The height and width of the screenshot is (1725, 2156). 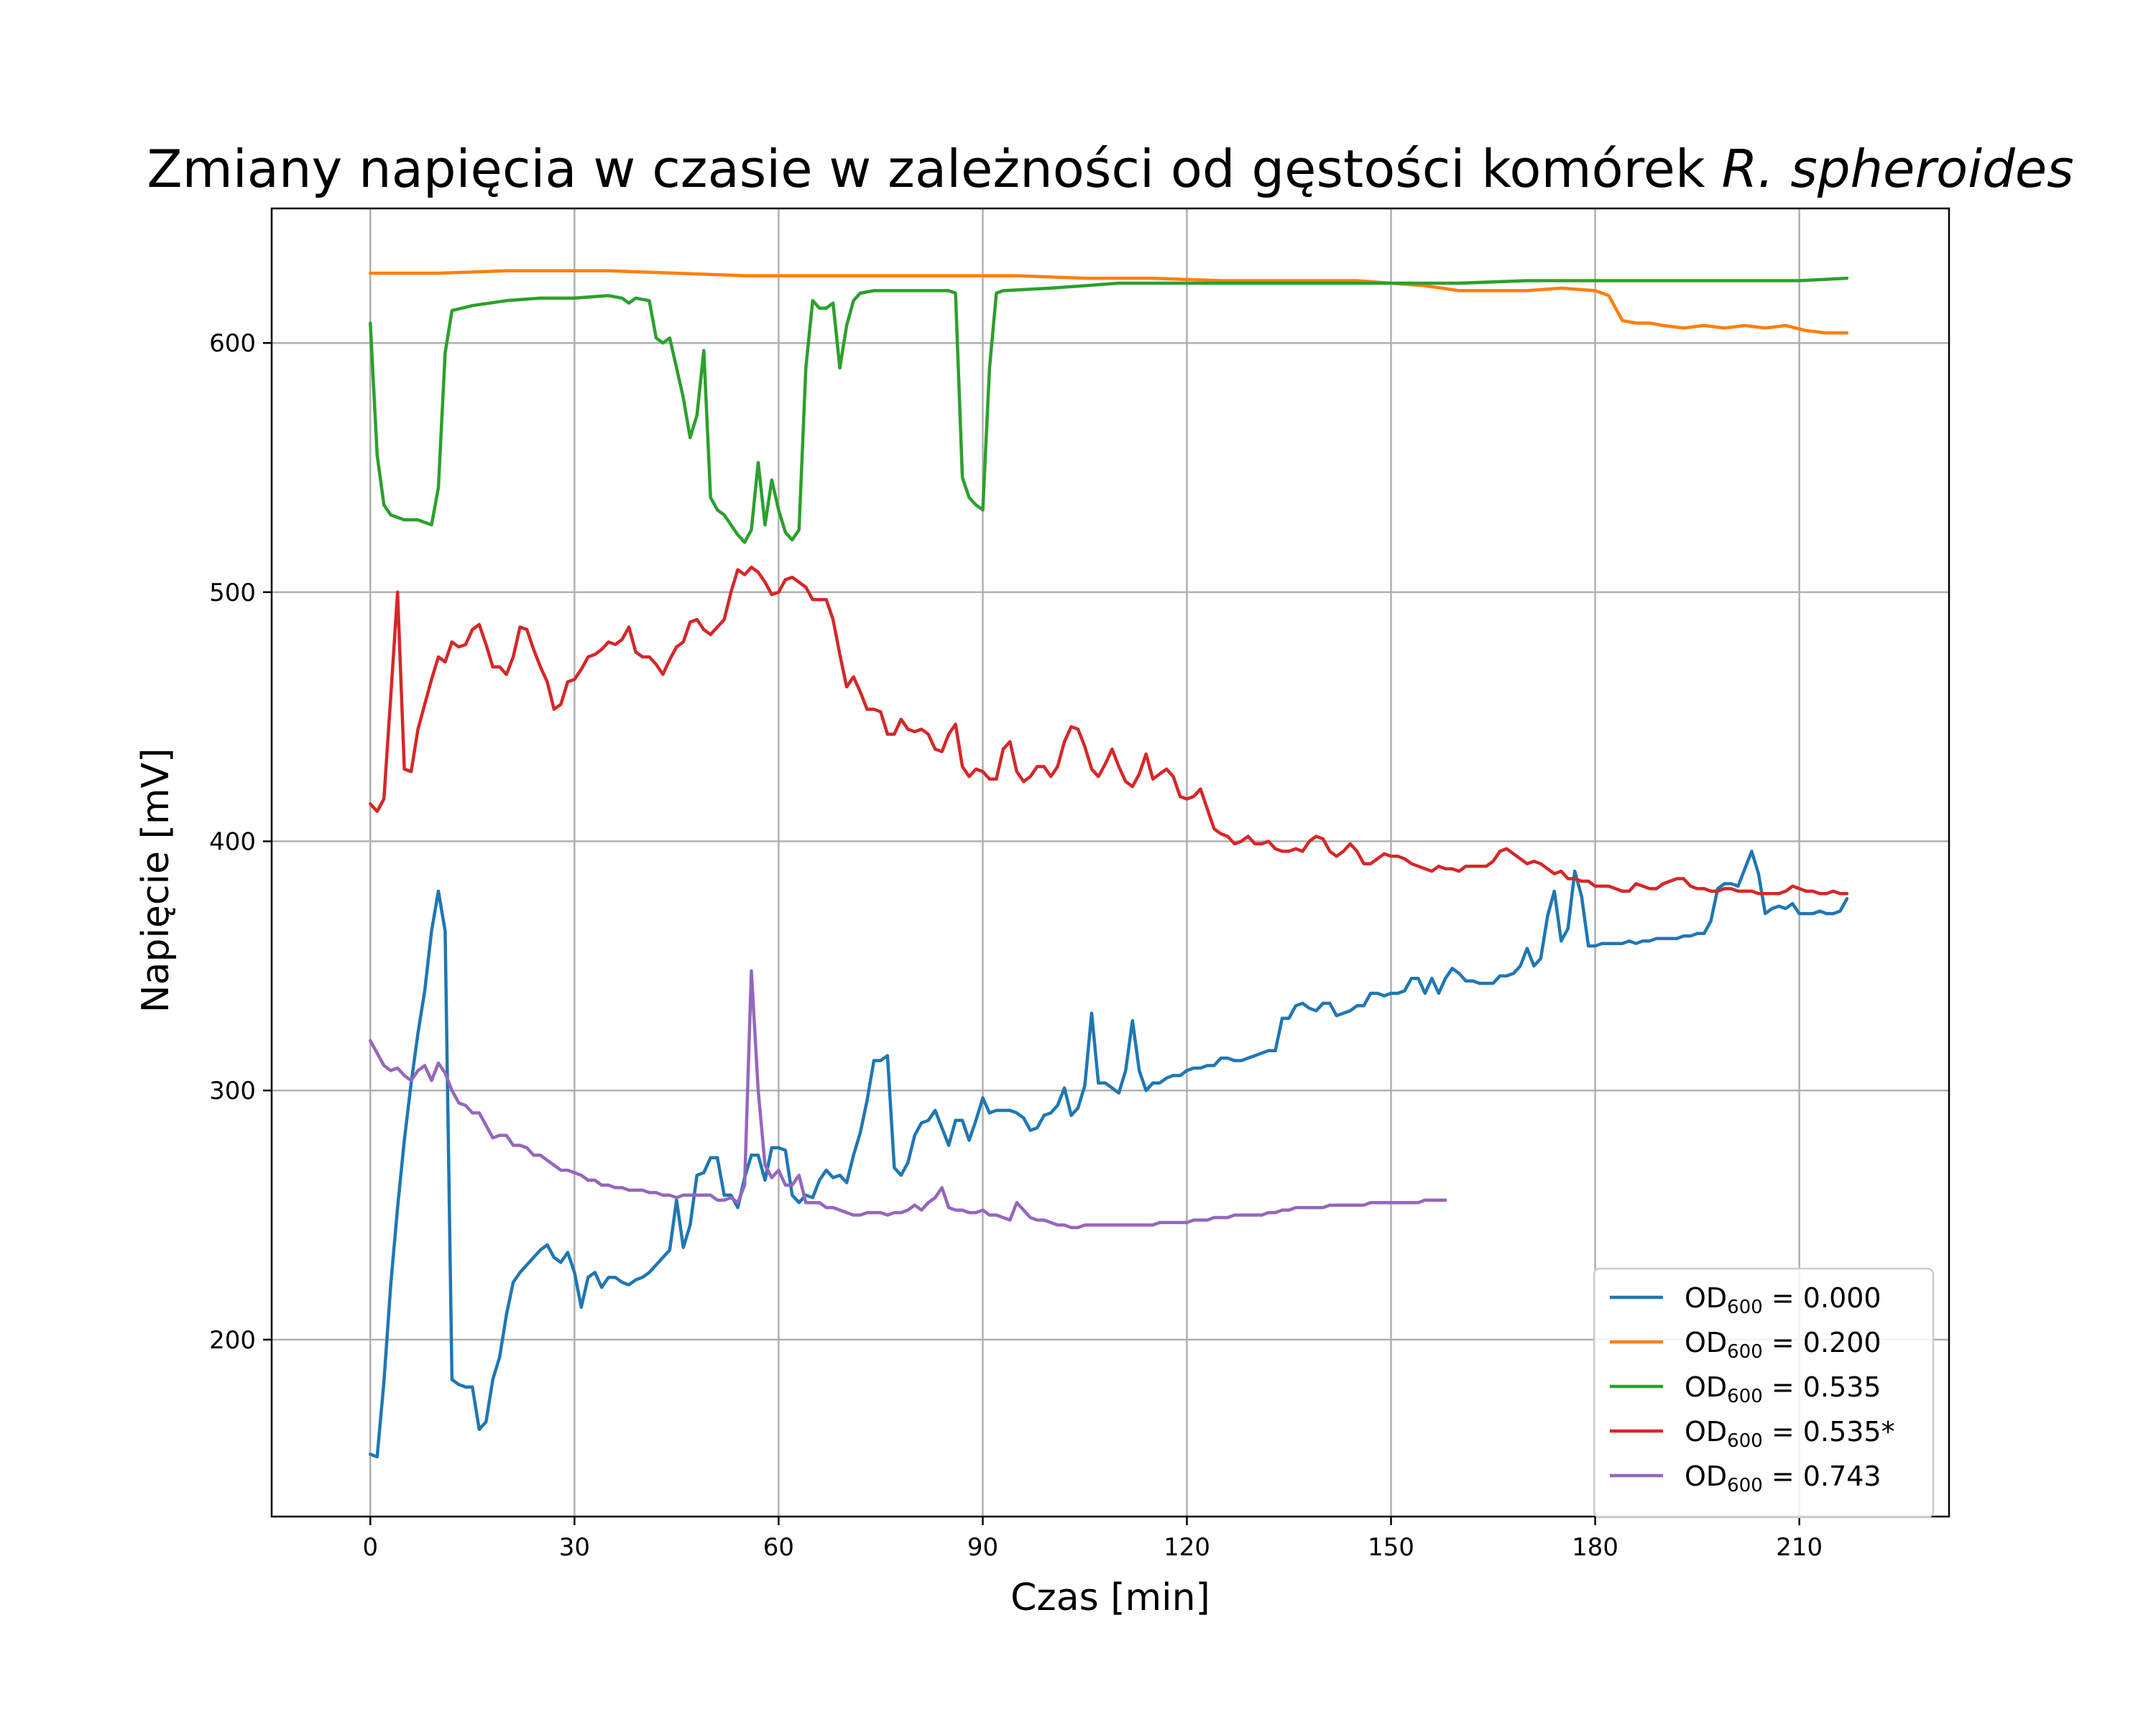 I want to click on legend-entry: OD600 = 0.535, so click(x=1783, y=1389).